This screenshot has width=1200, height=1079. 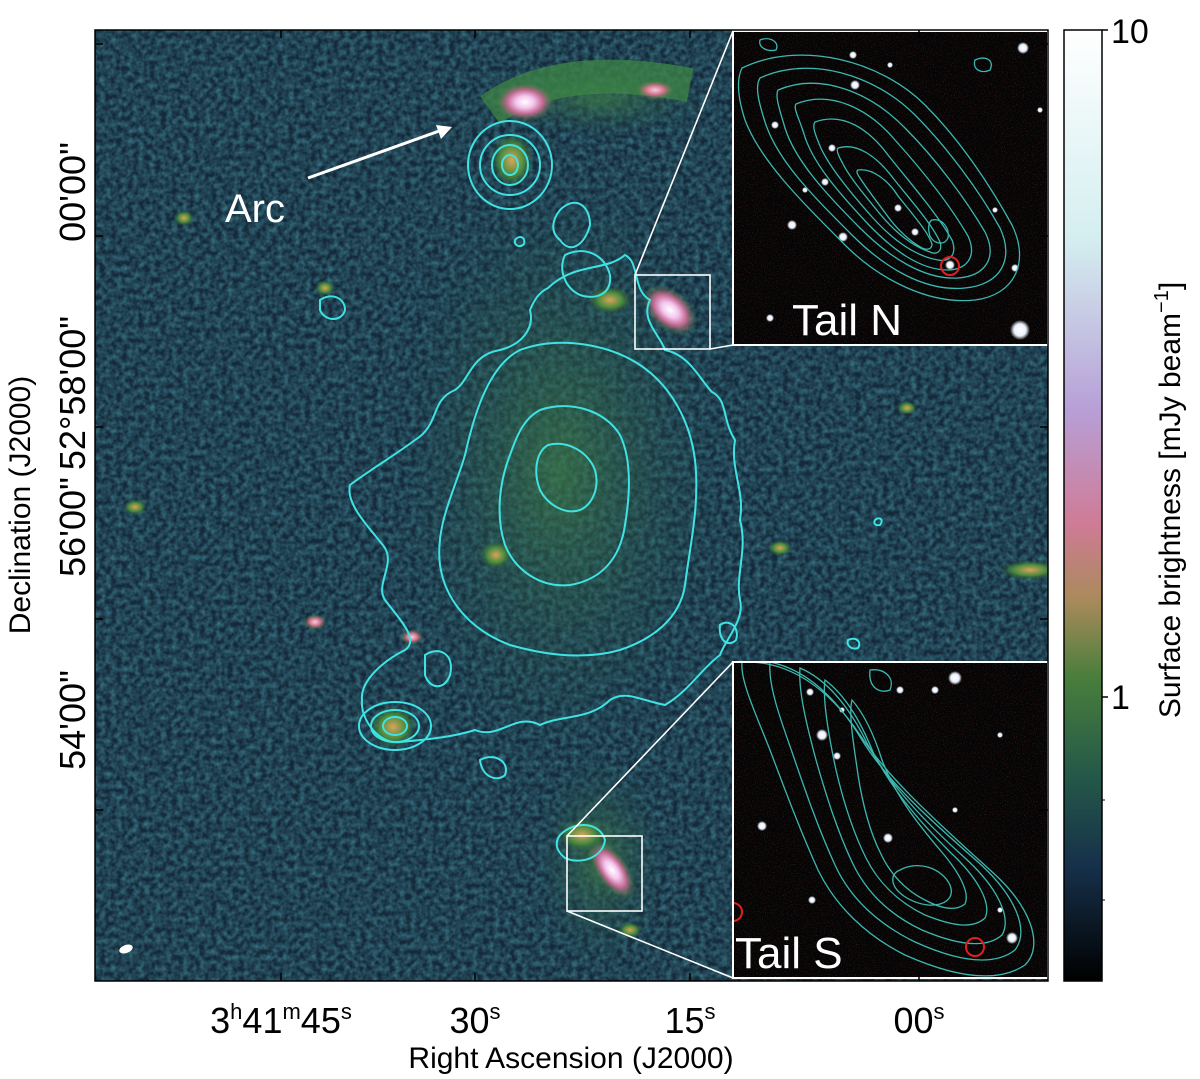 What do you see at coordinates (604, 873) in the screenshot?
I see `tail-s-zoom-box` at bounding box center [604, 873].